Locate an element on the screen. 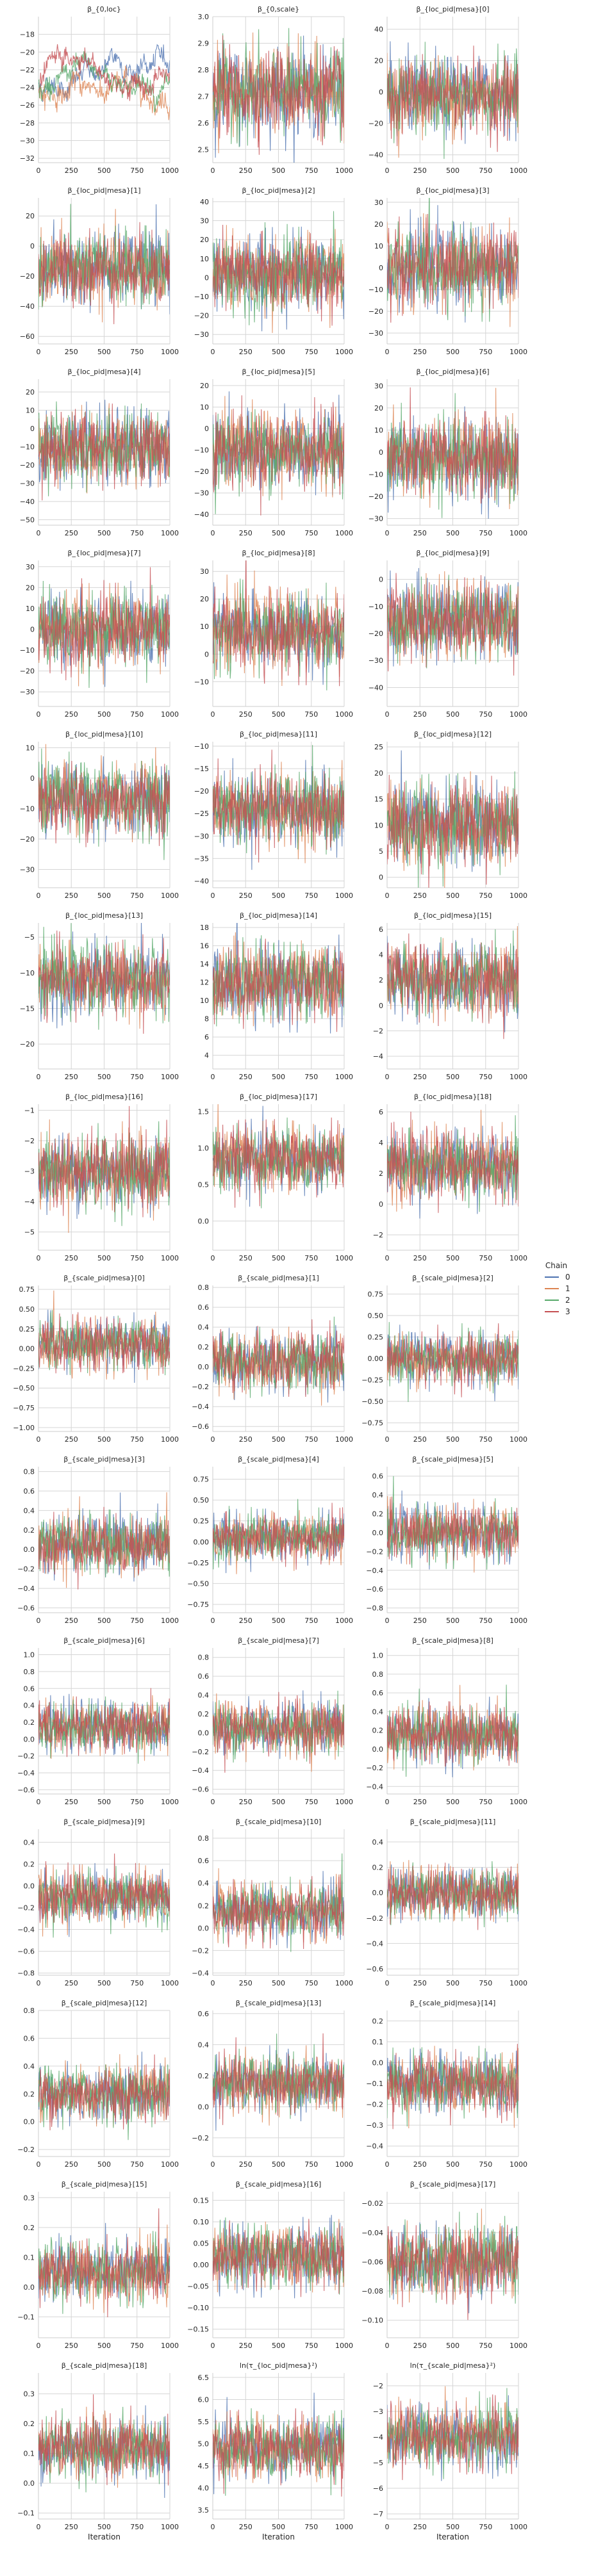  y-tick-label: 30 is located at coordinates (378, 386).